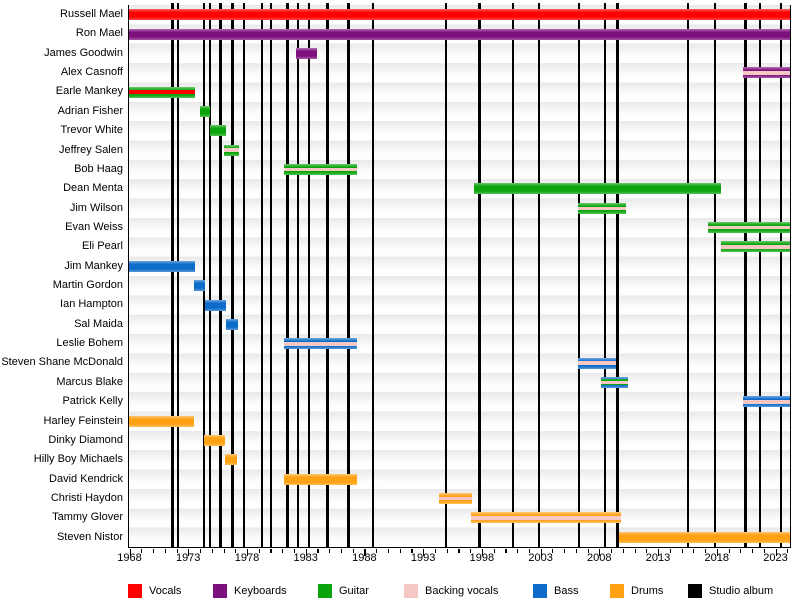  What do you see at coordinates (325, 591) in the screenshot?
I see `guitar-swatch` at bounding box center [325, 591].